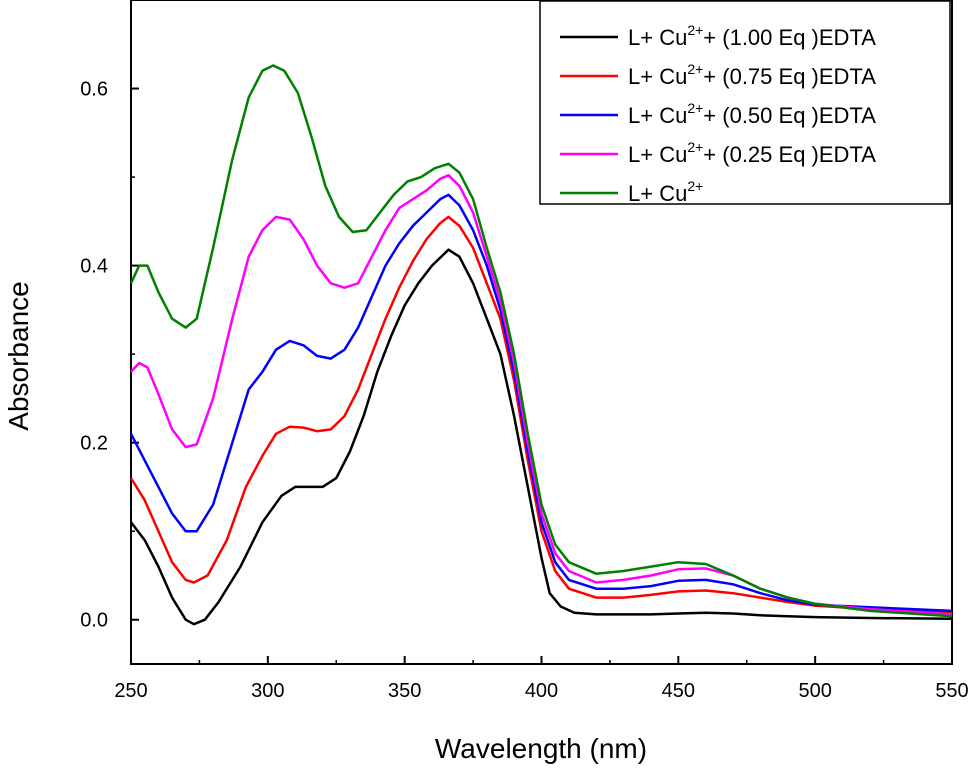 Image resolution: width=975 pixels, height=768 pixels. I want to click on y-tick-label: 0.6, so click(94, 90).